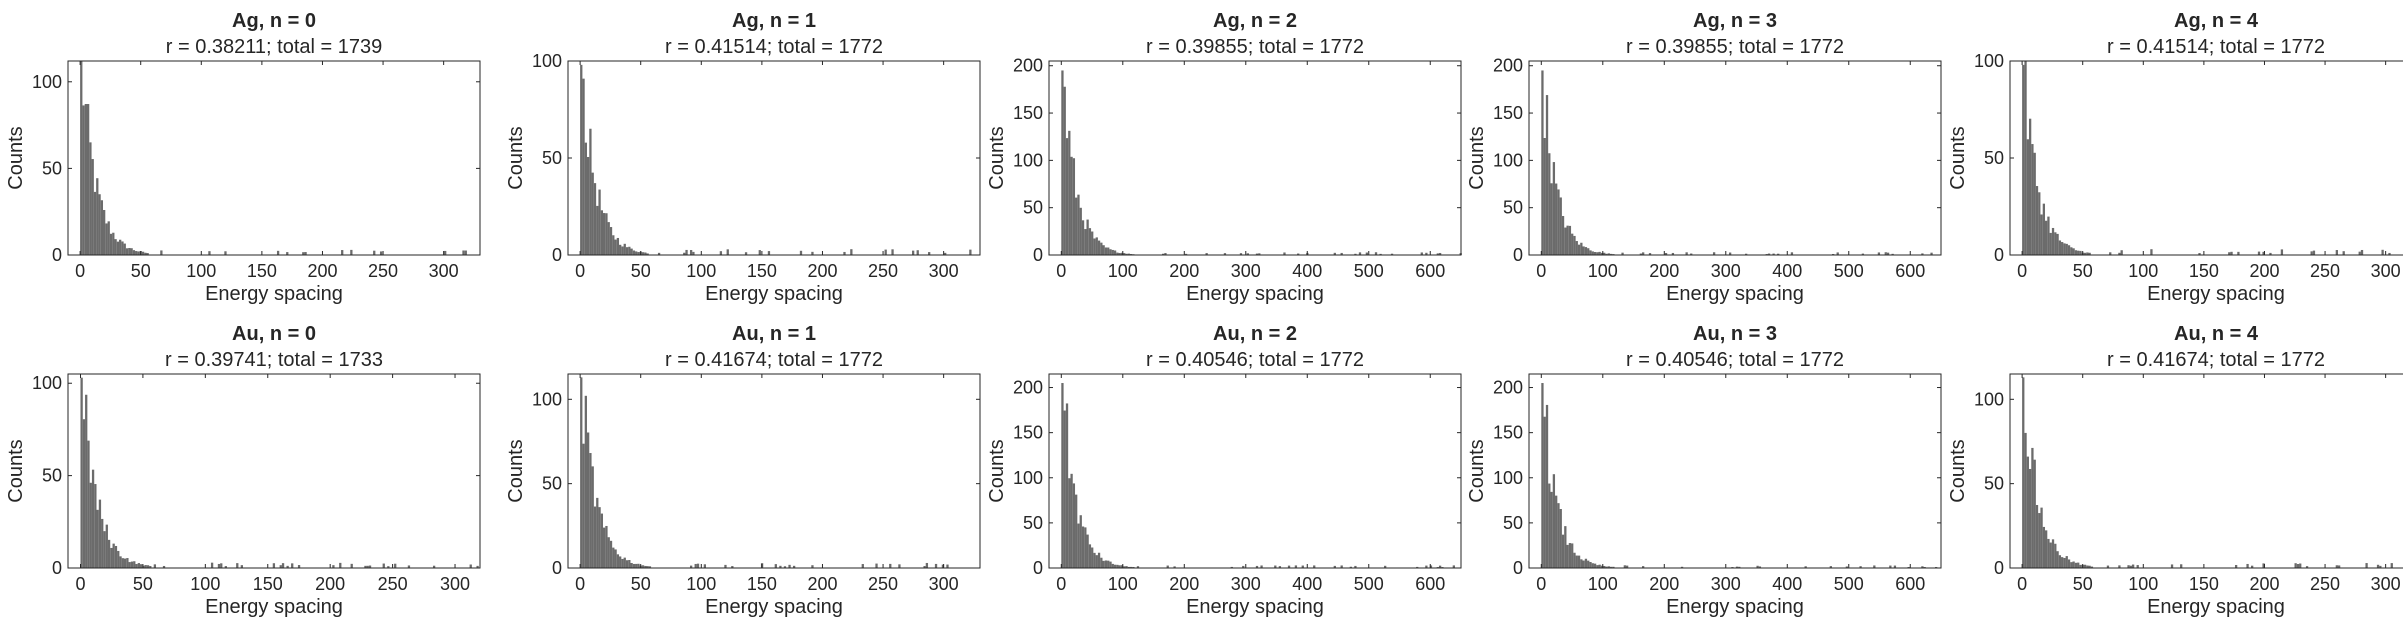 The height and width of the screenshot is (630, 2403). What do you see at coordinates (641, 584) in the screenshot?
I see `x-tick-label: 50` at bounding box center [641, 584].